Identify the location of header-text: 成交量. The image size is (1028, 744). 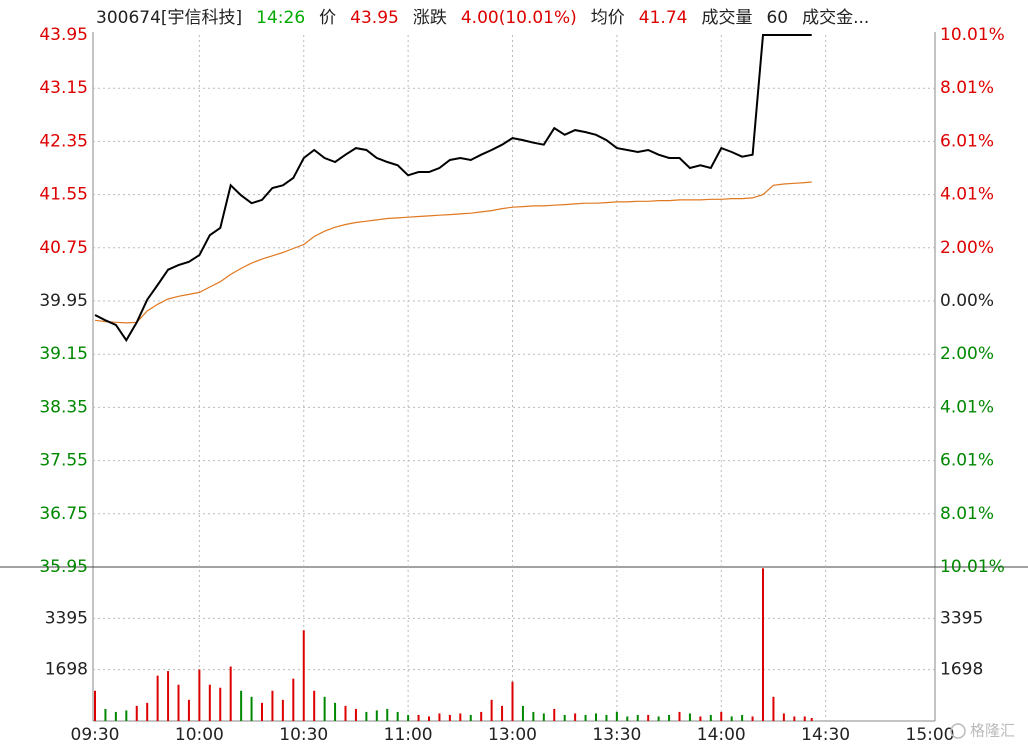
(726, 18).